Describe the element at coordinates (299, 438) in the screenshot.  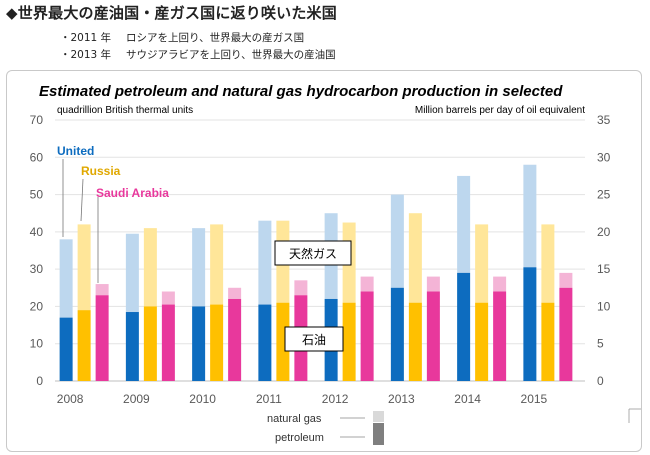
I see `legend-label-petroleum: petroleum` at that location.